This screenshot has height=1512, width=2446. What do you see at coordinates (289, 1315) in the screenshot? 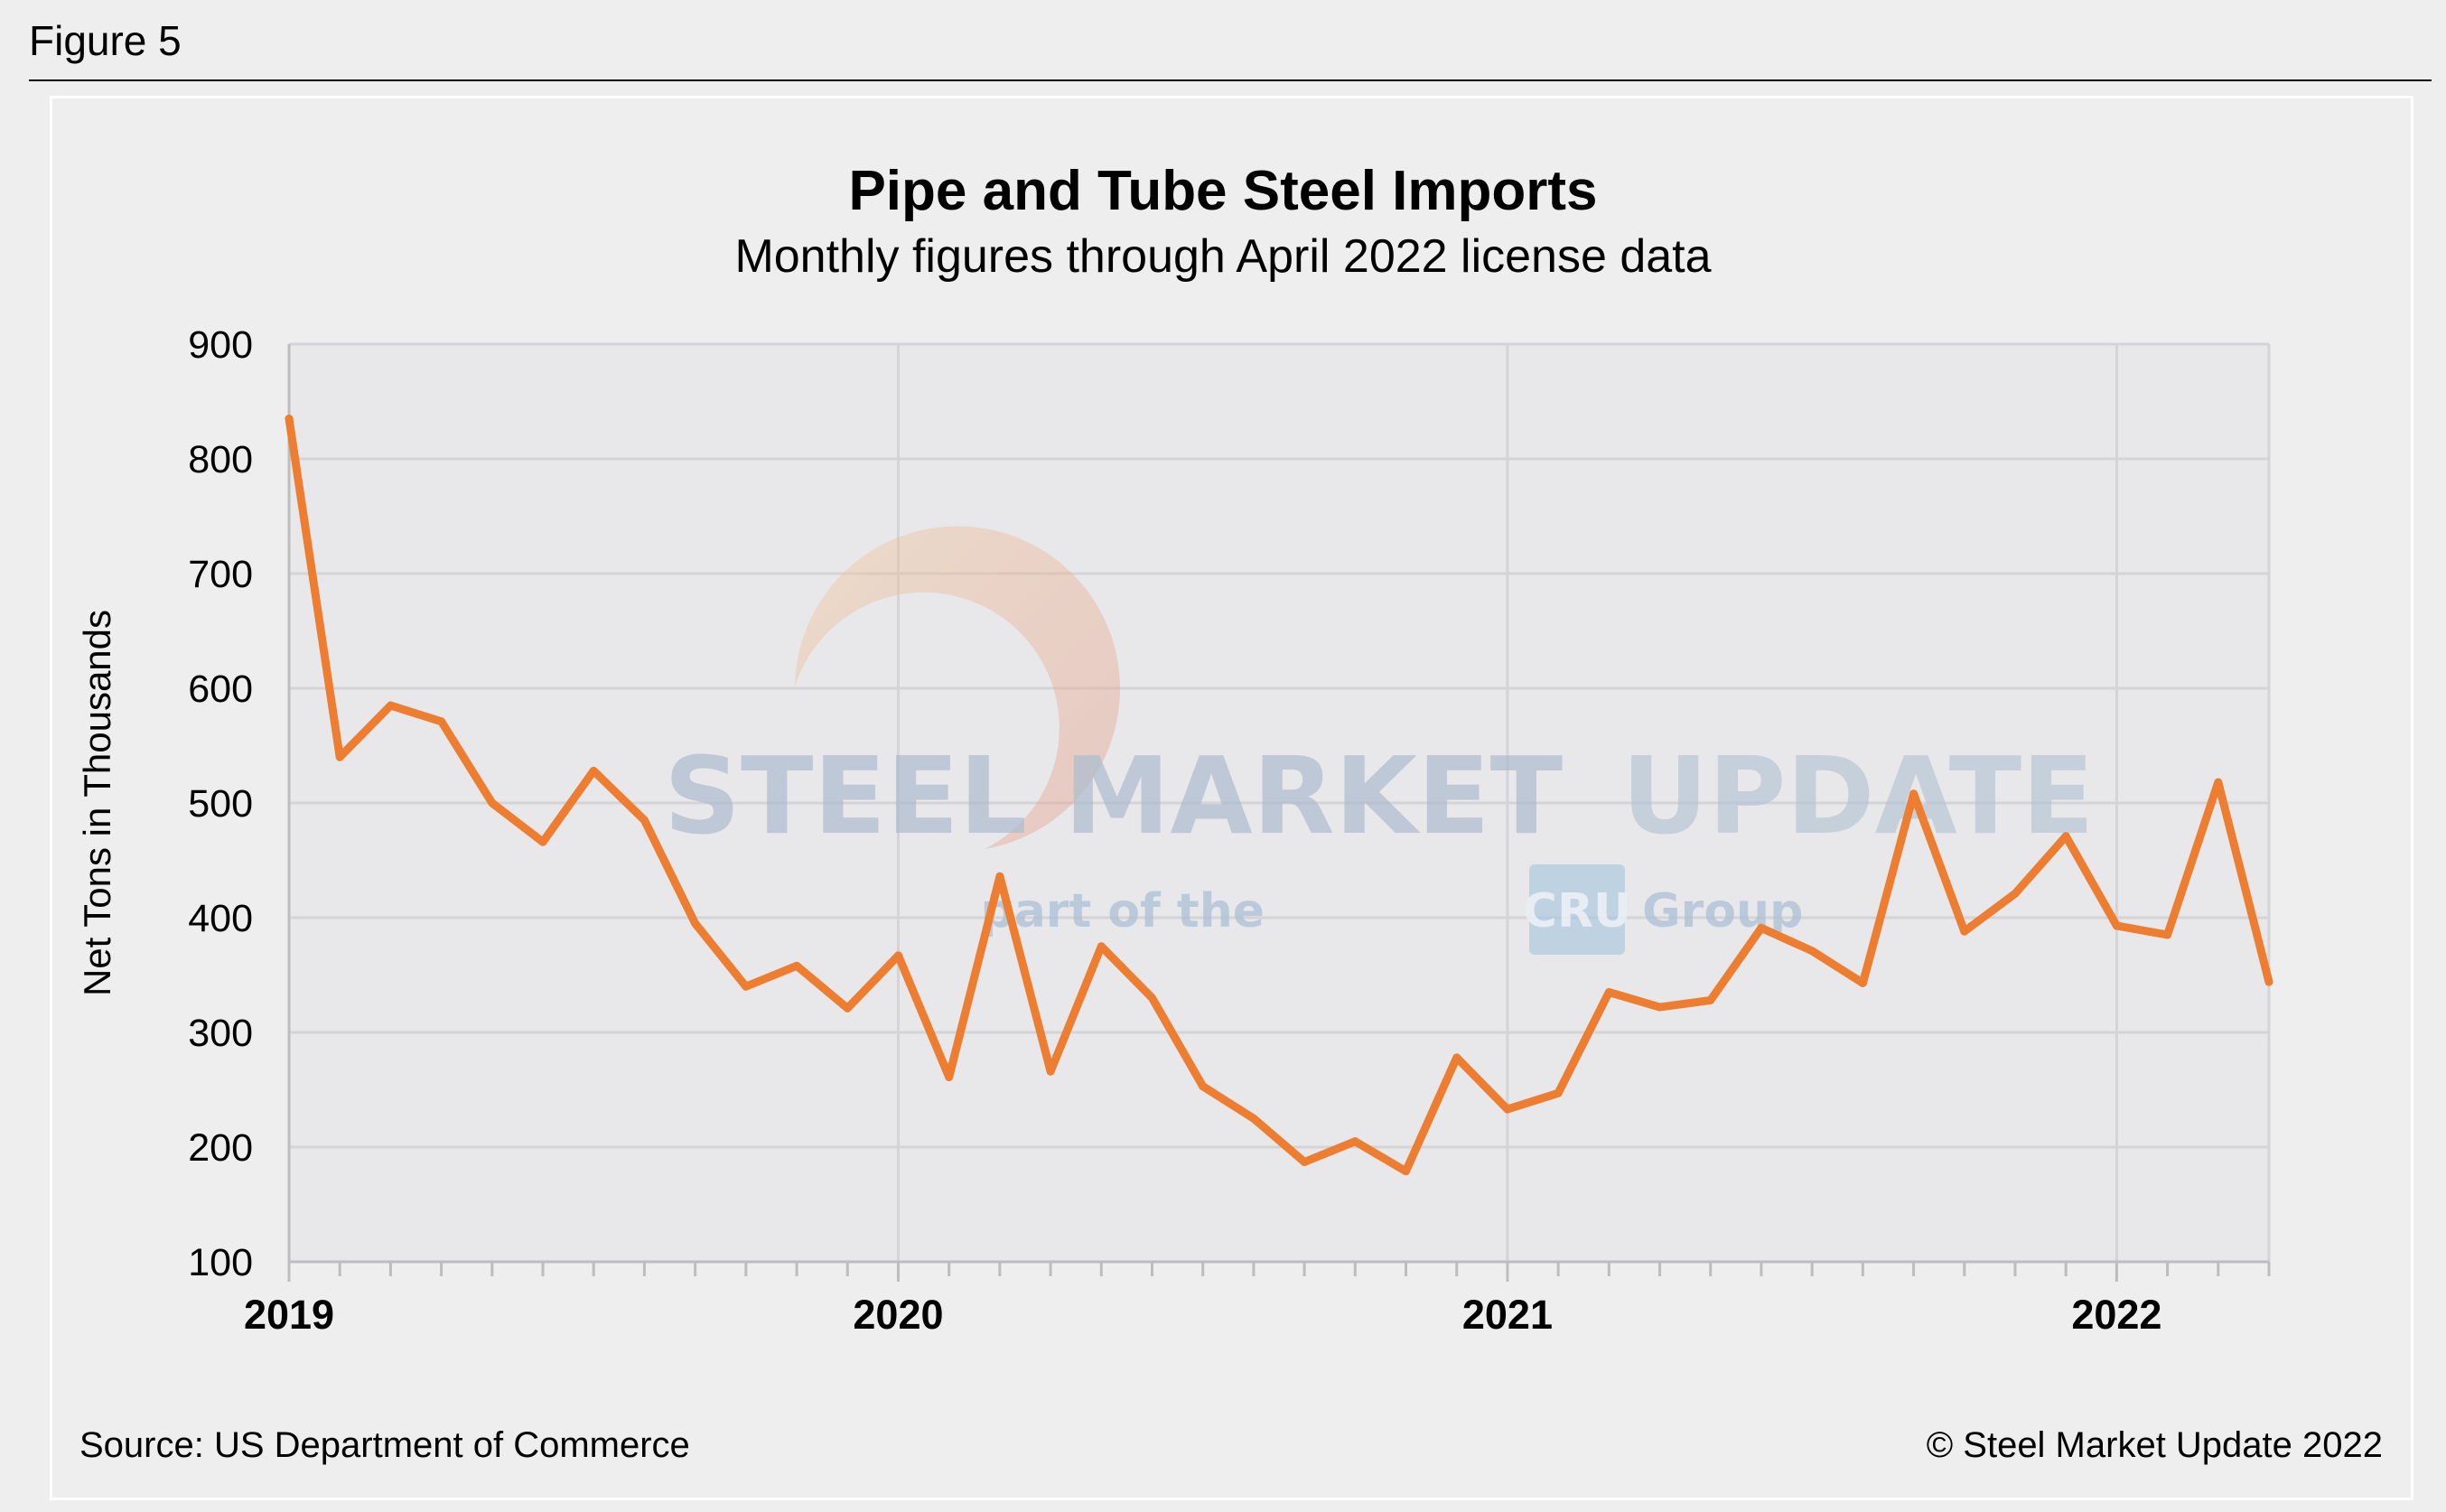
I see `x-tick-label: 2019` at bounding box center [289, 1315].